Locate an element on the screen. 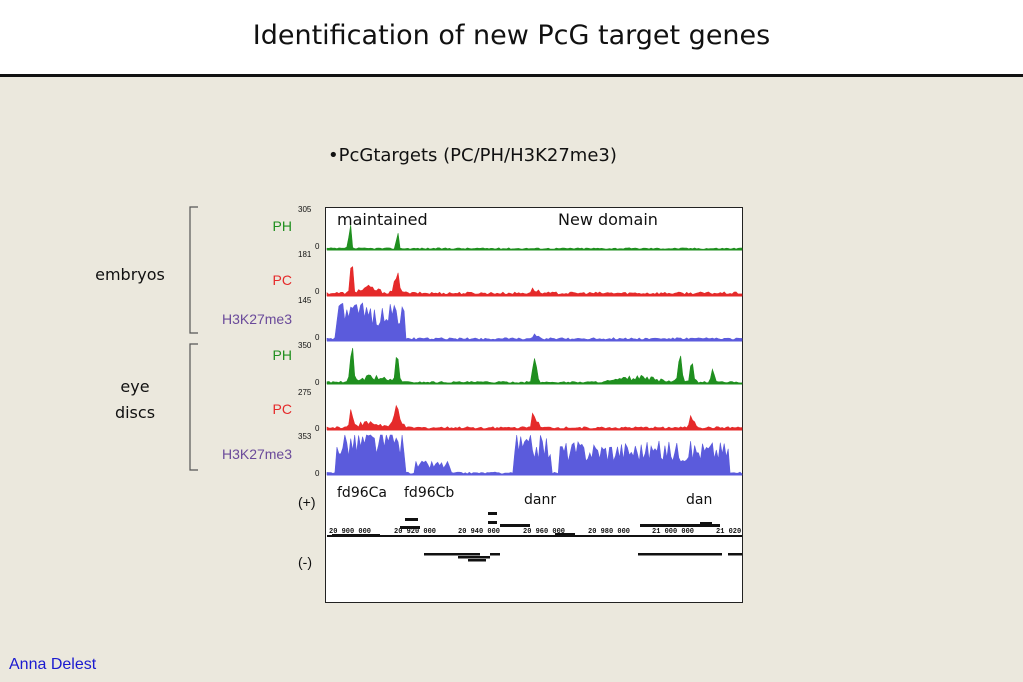  strand-label-plus: (+) is located at coordinates (307, 502).